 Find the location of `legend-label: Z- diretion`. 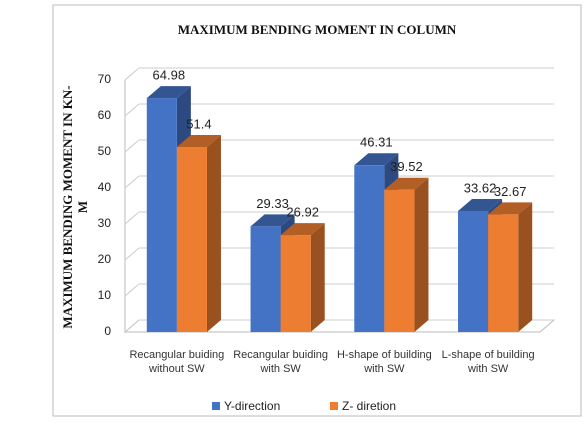

legend-label: Z- diretion is located at coordinates (369, 406).